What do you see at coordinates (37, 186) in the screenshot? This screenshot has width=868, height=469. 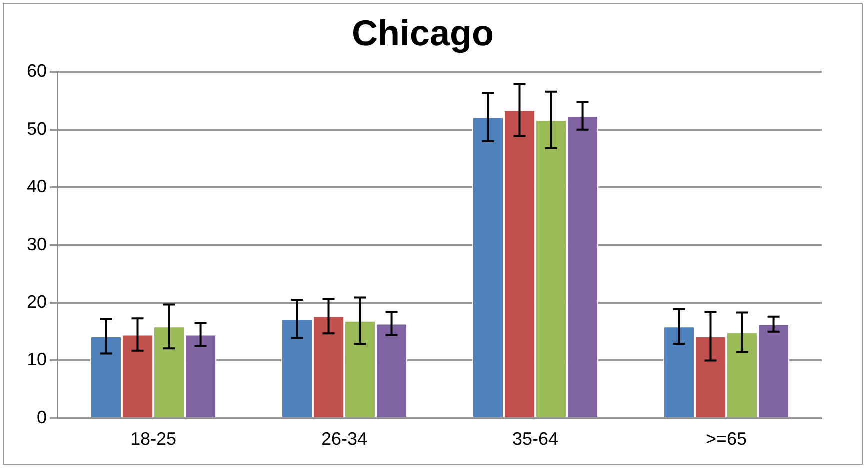 I see `y-tick-label: 40` at bounding box center [37, 186].